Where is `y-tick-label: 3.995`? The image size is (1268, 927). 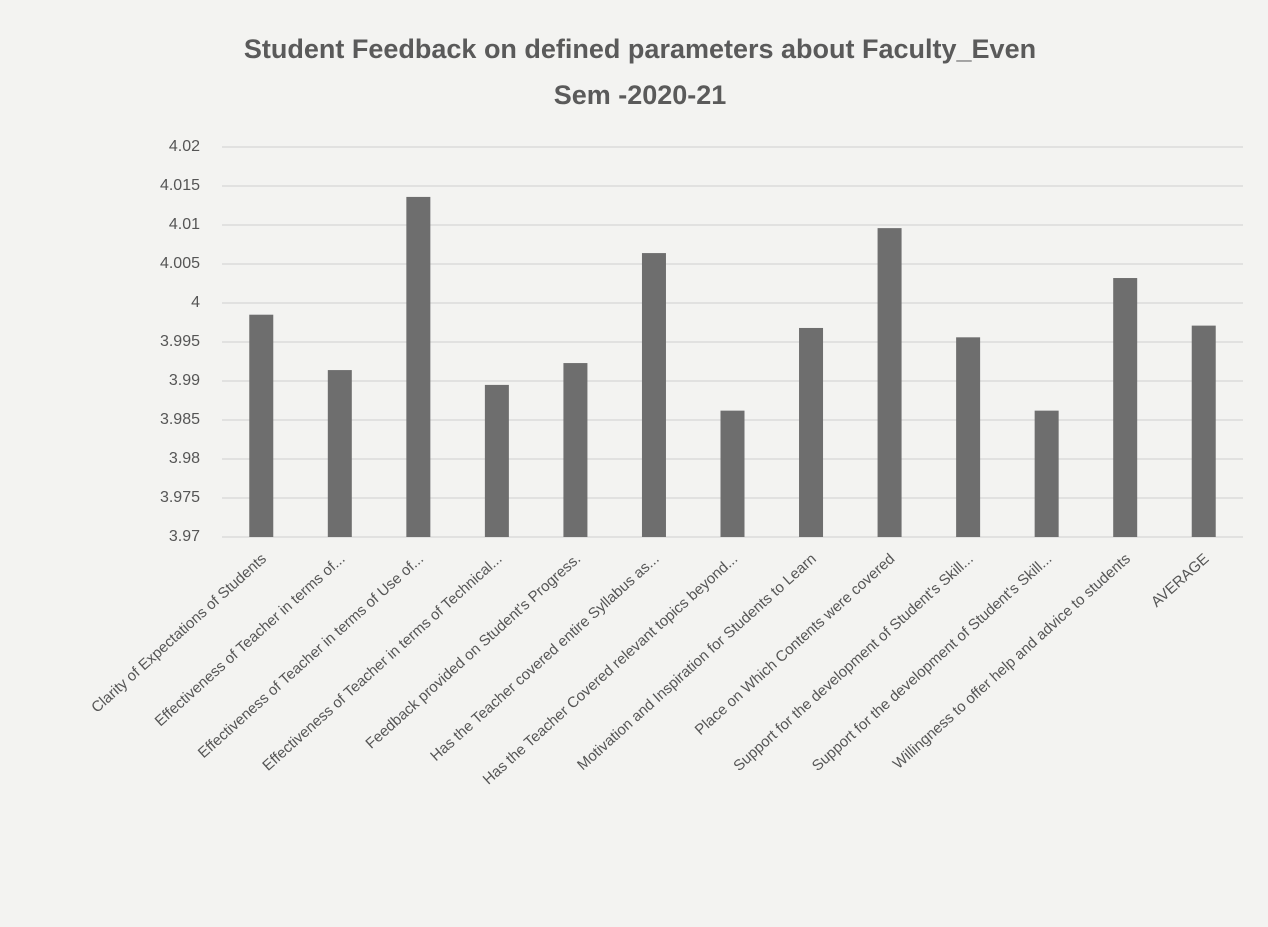 y-tick-label: 3.995 is located at coordinates (180, 341).